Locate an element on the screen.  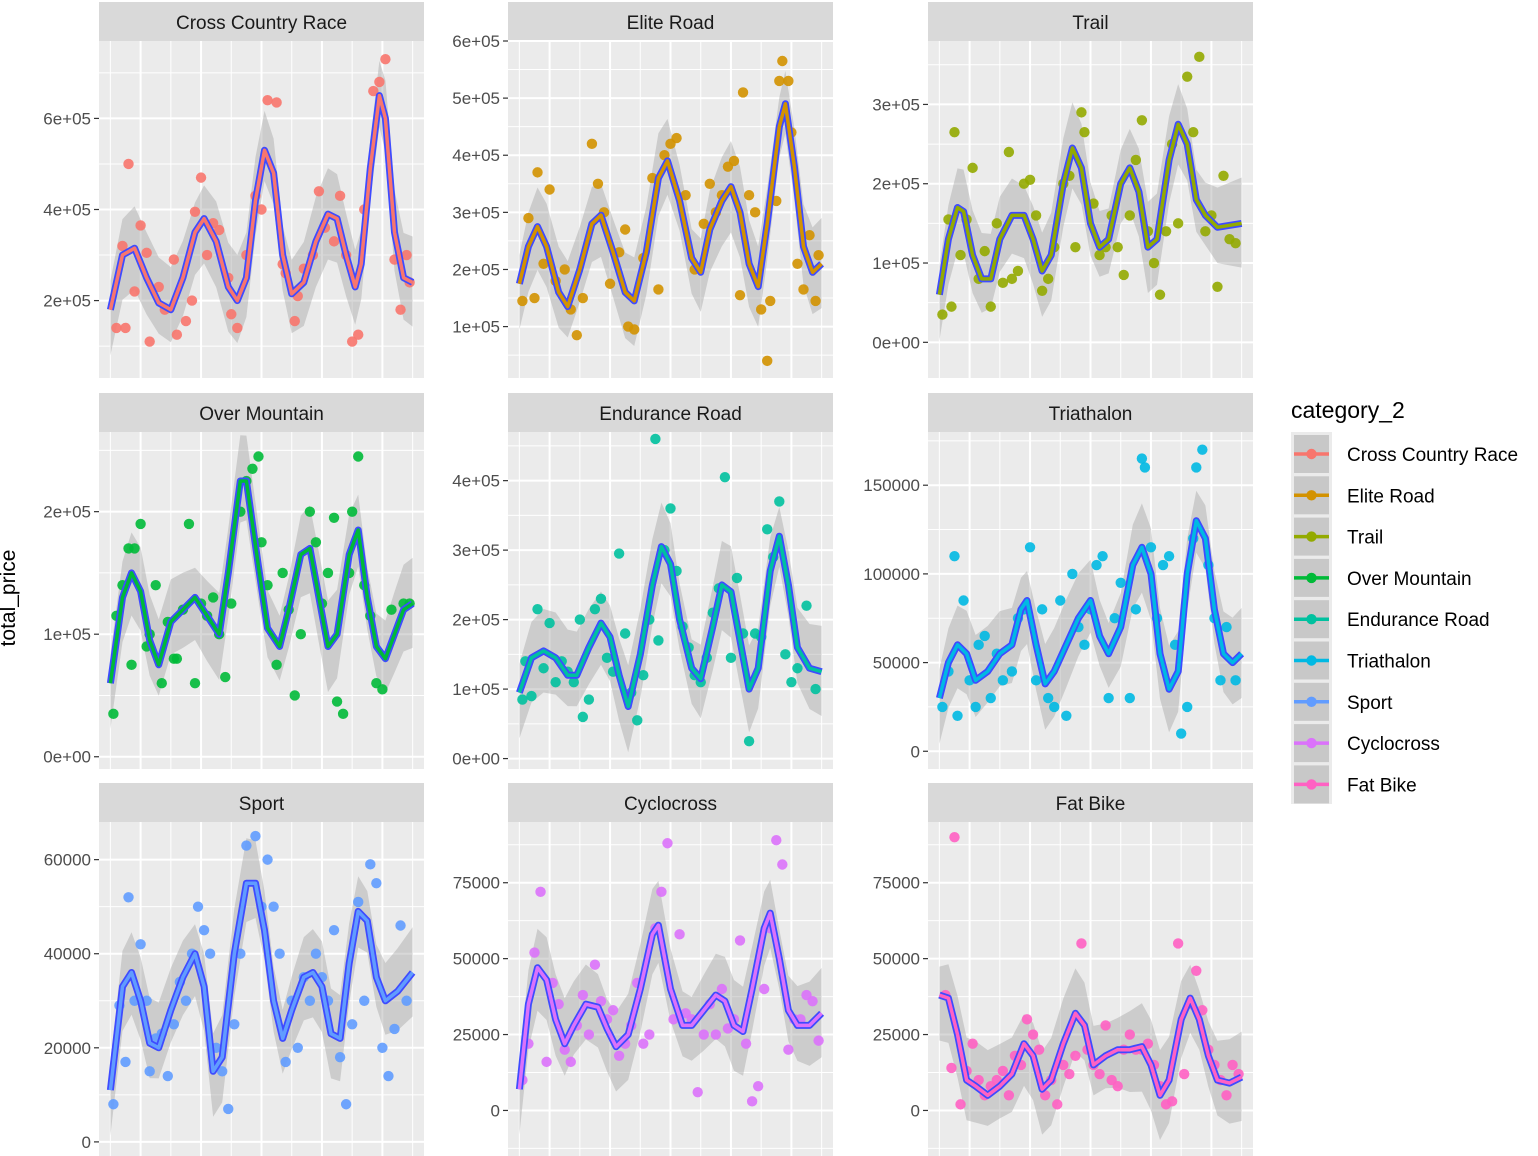
y-tick-label: 1e+05 is located at coordinates (476, 327).